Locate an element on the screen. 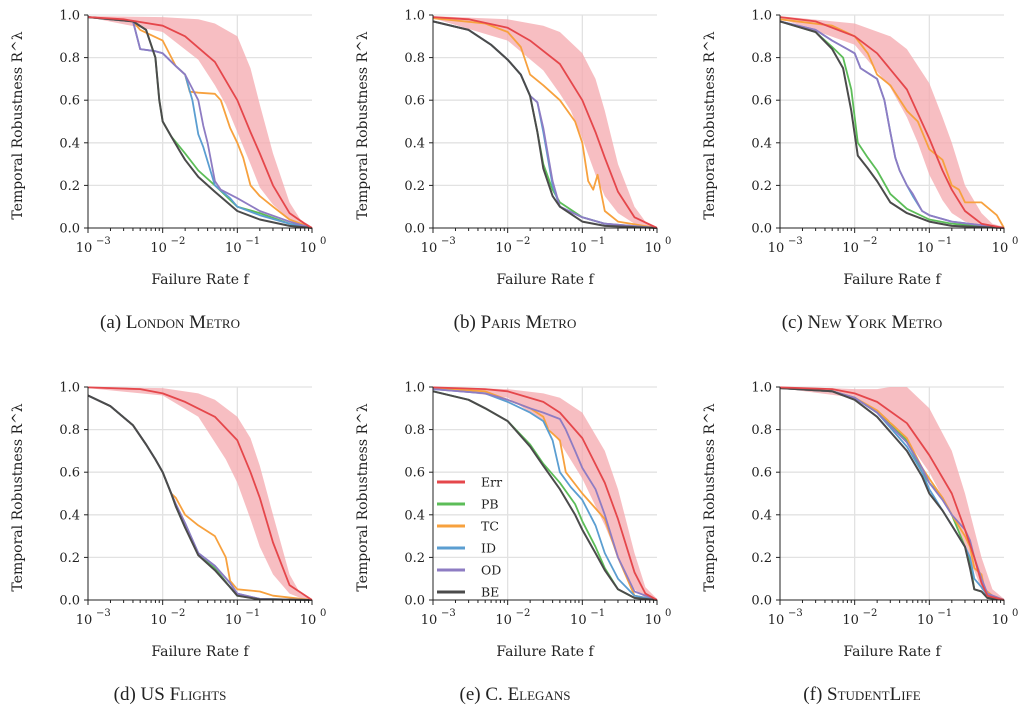 Image resolution: width=1021 pixels, height=728 pixels. caption-prefix: (c) is located at coordinates (794, 322).